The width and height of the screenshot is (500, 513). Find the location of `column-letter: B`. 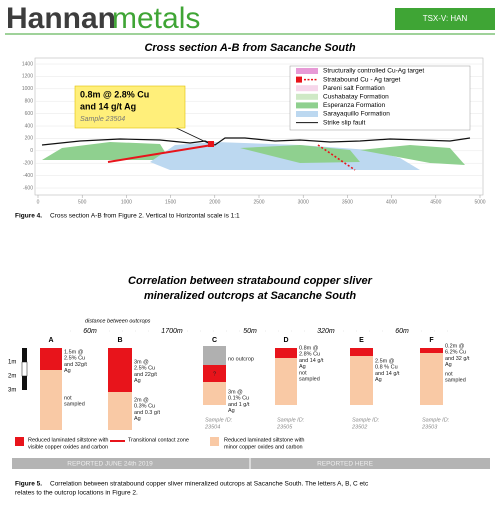

column-letter: B is located at coordinates (119, 340).